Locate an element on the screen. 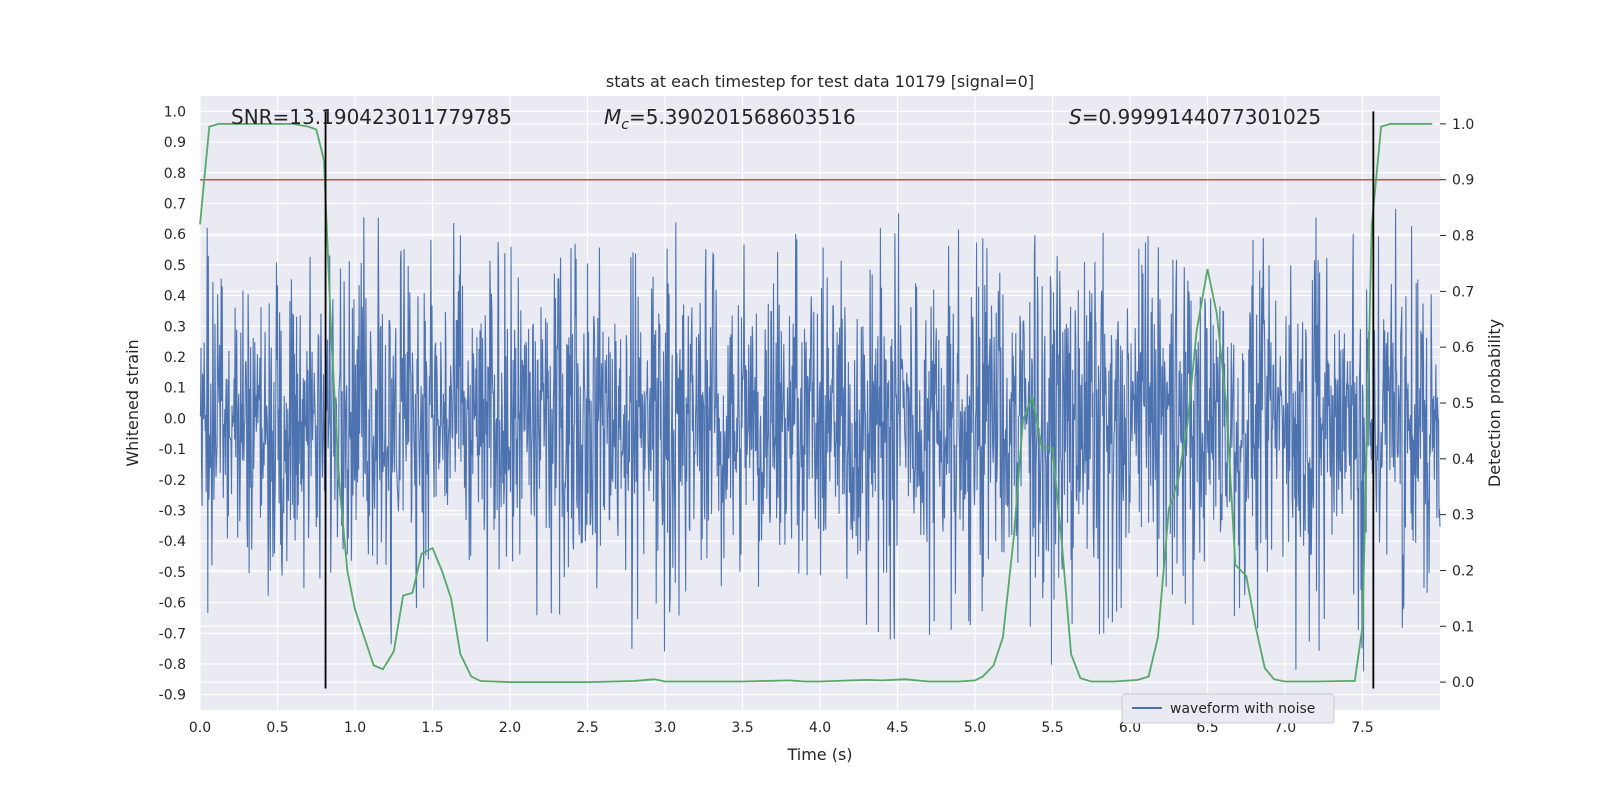  y-axis-label: Whitened strain is located at coordinates (132, 402).